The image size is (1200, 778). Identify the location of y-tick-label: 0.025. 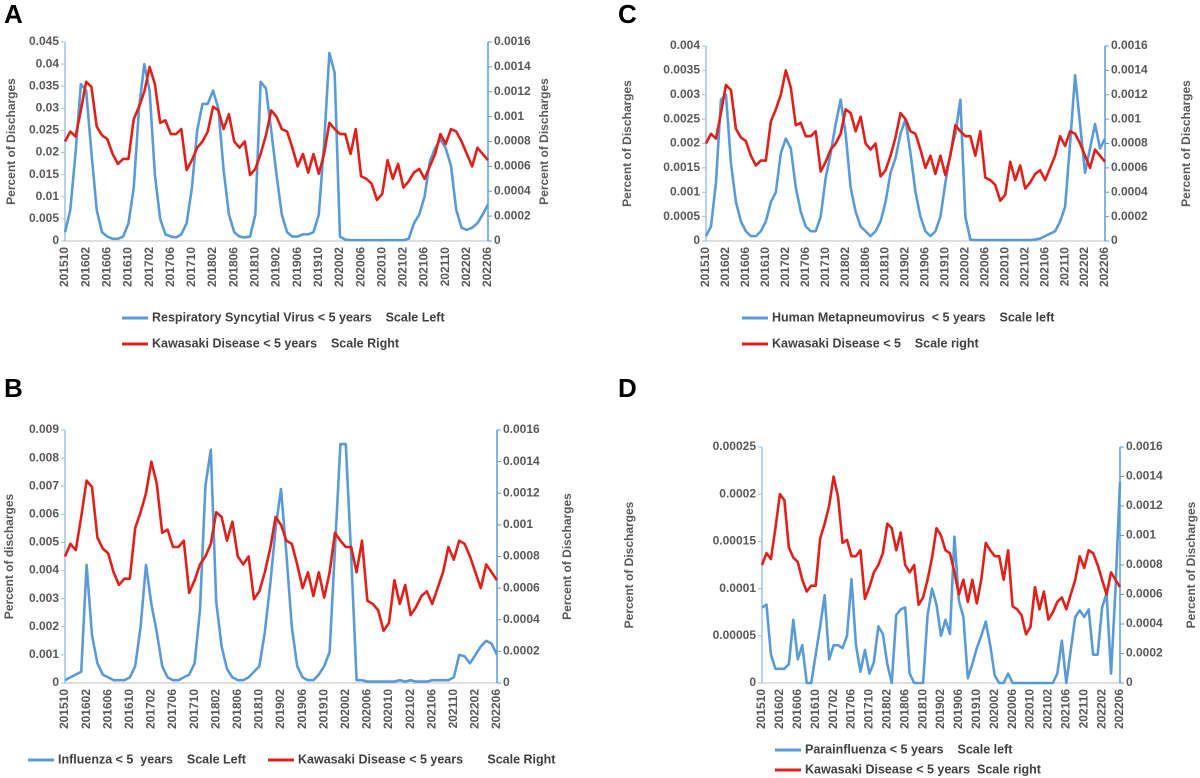
(44, 130).